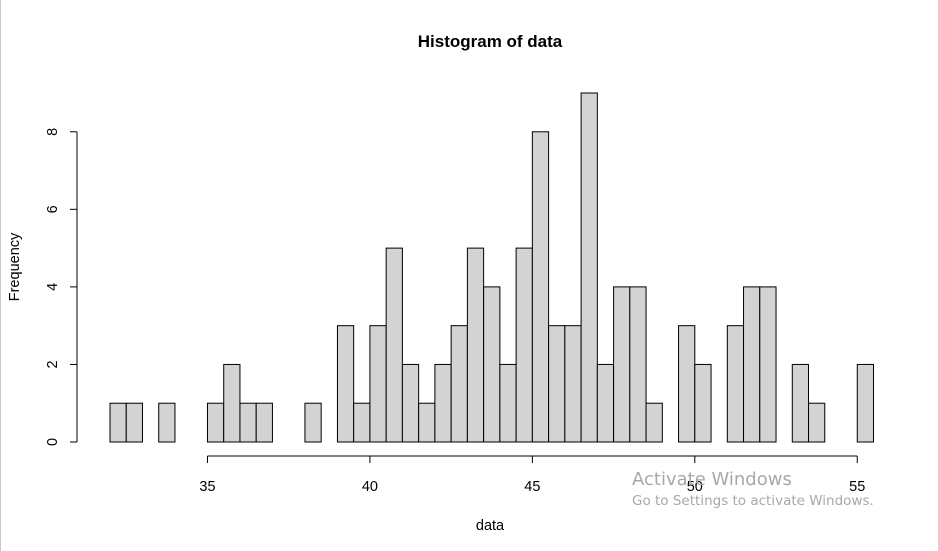 The height and width of the screenshot is (551, 938). Describe the element at coordinates (53, 442) in the screenshot. I see `y-tick-label: 0` at that location.